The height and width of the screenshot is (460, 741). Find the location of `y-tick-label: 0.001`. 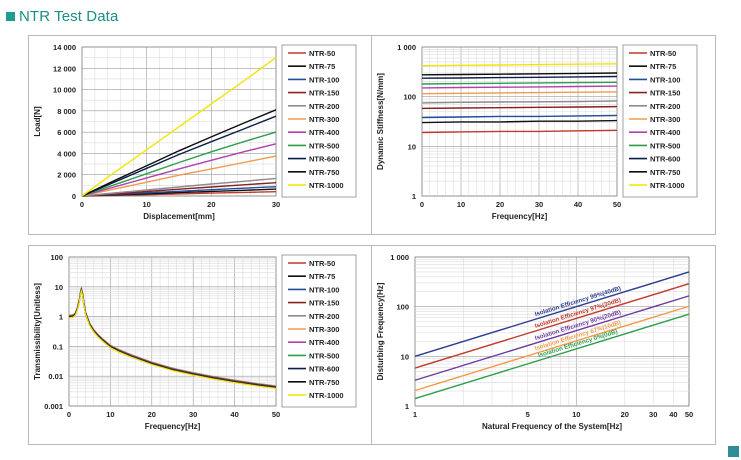

y-tick-label: 0.001 is located at coordinates (53, 406).